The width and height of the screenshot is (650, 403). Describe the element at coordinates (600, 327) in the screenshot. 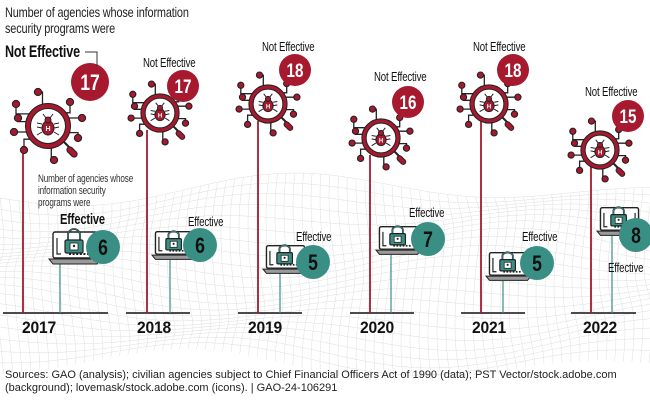

I see `year-label: 2022` at that location.